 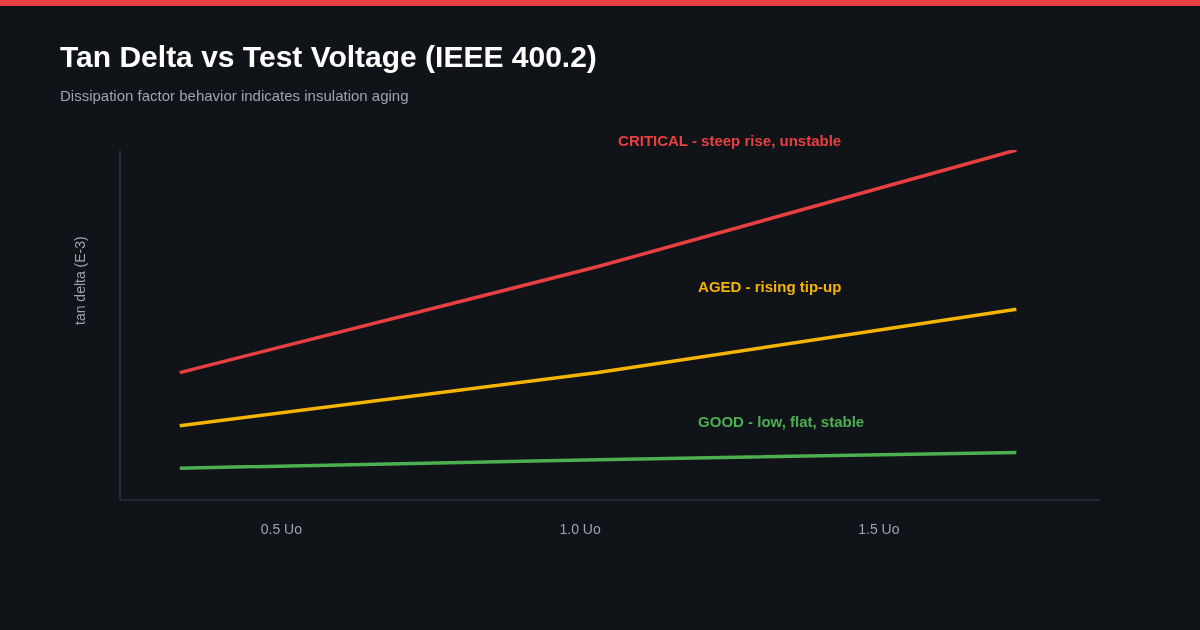 I want to click on chart-subtitle: Dissipation factor behavior indicates insulation aging, so click(x=234, y=95).